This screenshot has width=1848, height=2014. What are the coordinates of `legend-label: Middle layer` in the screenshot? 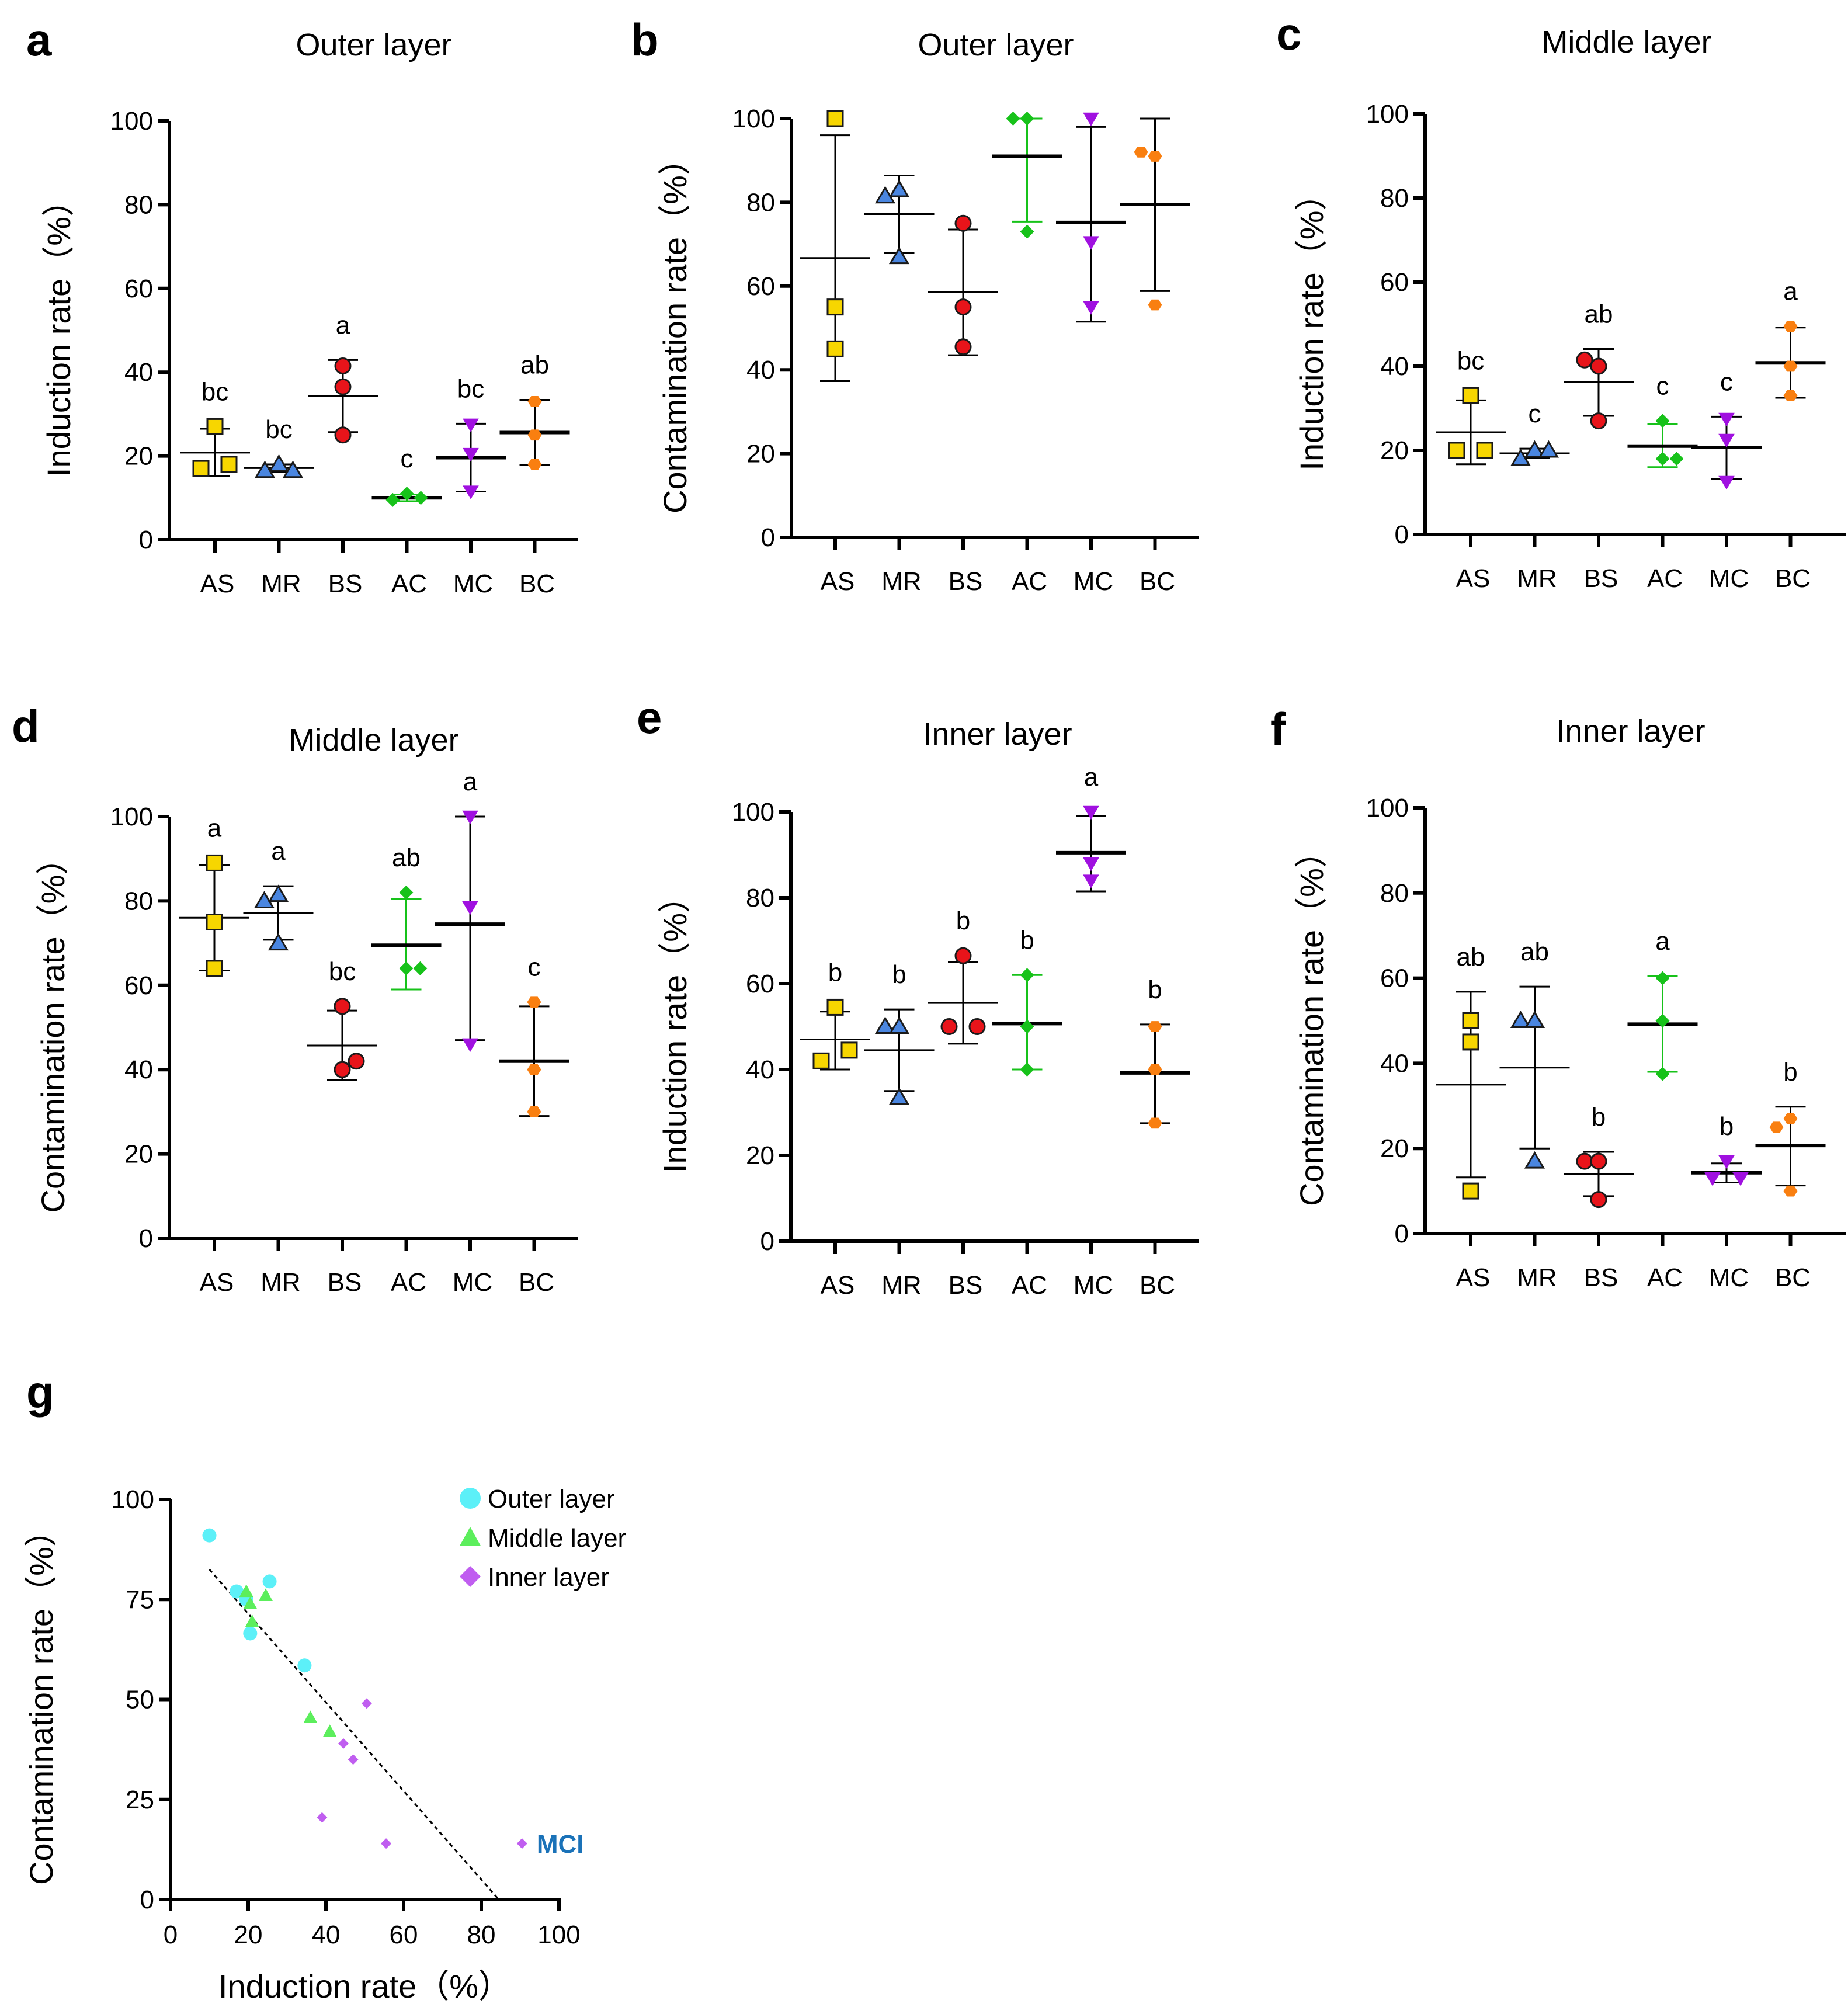 It's located at (557, 1538).